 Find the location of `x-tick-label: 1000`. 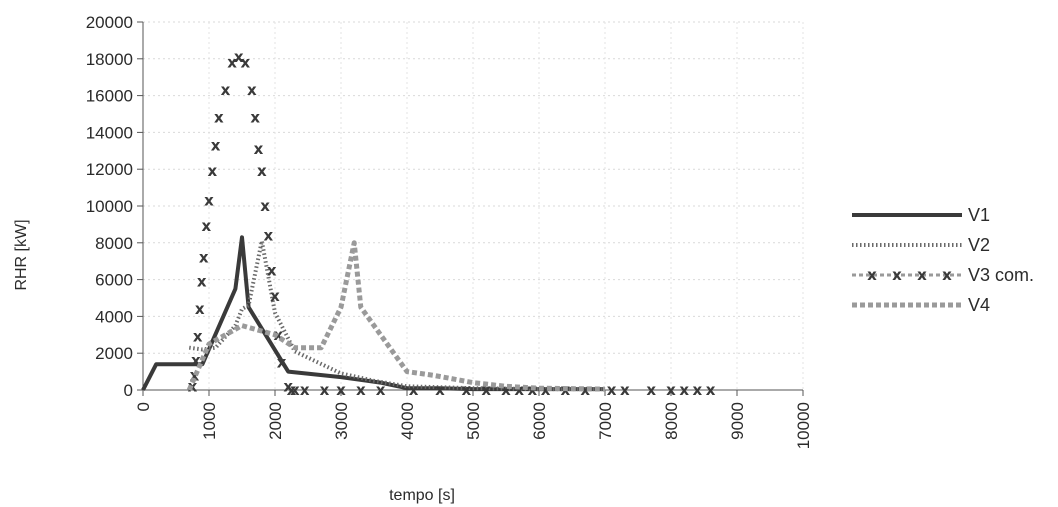

x-tick-label: 1000 is located at coordinates (209, 421).